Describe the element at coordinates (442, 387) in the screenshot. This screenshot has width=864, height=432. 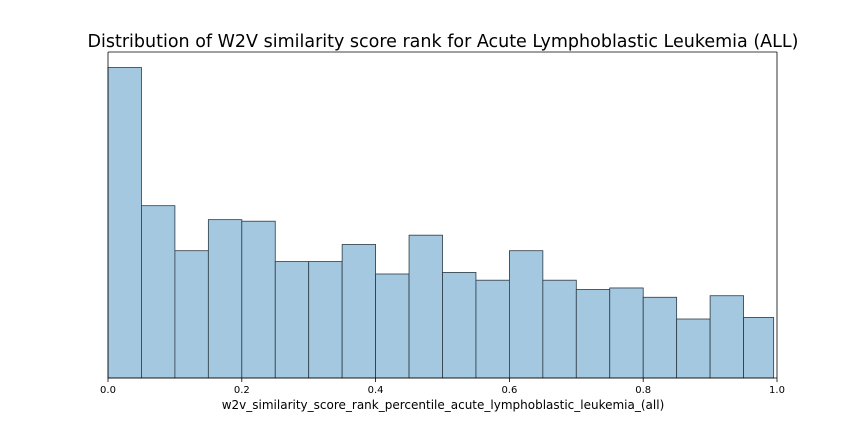
I see `x-axis-ticks: 0.0 0.2 0.4 0.6 0.8 1.0` at that location.